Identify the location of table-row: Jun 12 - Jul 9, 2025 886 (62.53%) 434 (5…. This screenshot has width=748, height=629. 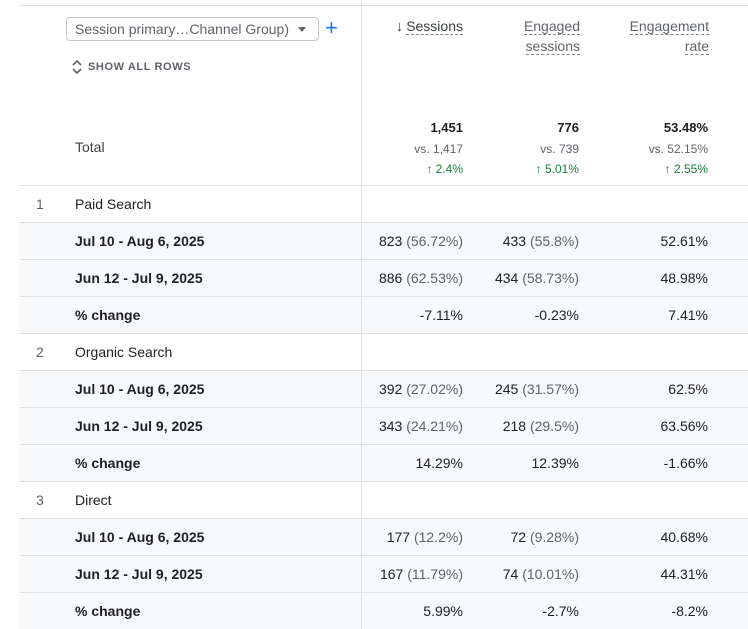
(383, 277).